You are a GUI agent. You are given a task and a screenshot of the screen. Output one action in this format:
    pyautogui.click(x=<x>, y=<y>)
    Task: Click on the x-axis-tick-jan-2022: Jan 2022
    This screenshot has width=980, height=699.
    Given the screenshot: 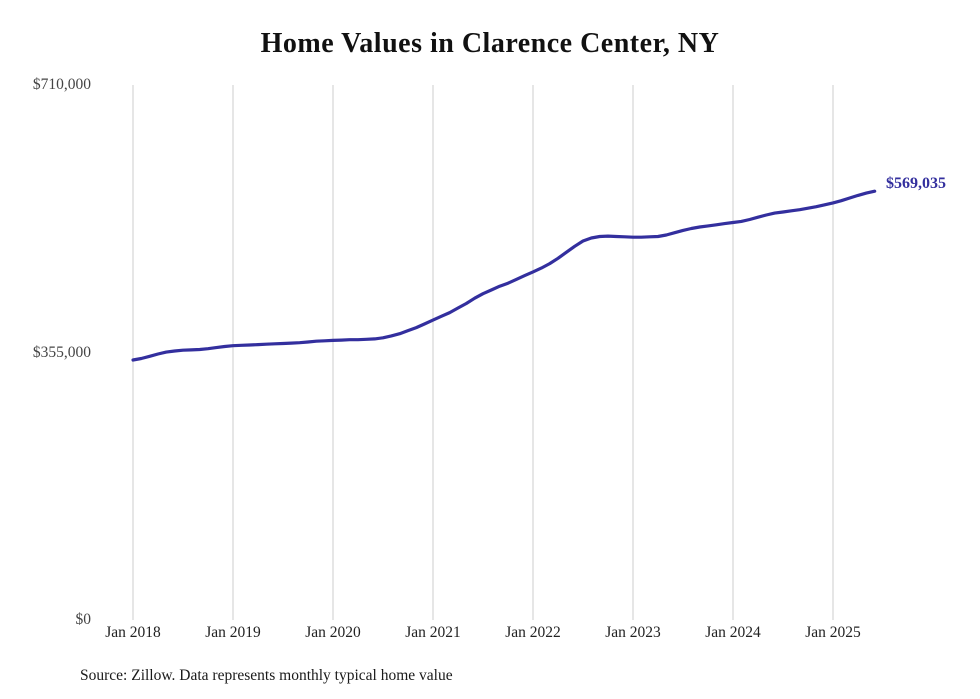 What is the action you would take?
    pyautogui.click(x=533, y=632)
    